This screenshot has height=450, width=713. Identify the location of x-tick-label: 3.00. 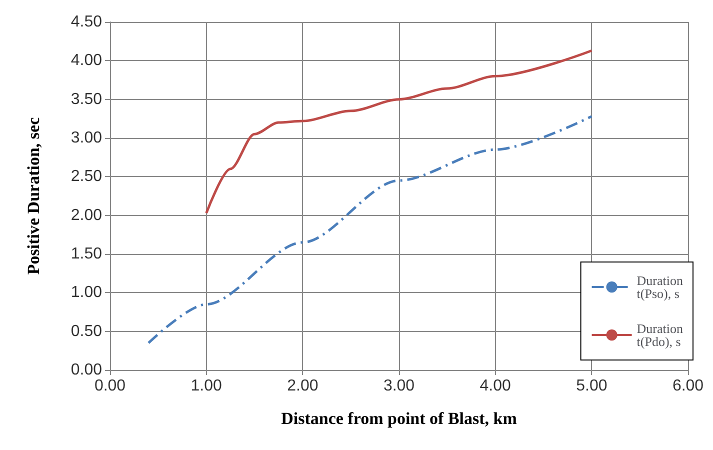
(399, 386).